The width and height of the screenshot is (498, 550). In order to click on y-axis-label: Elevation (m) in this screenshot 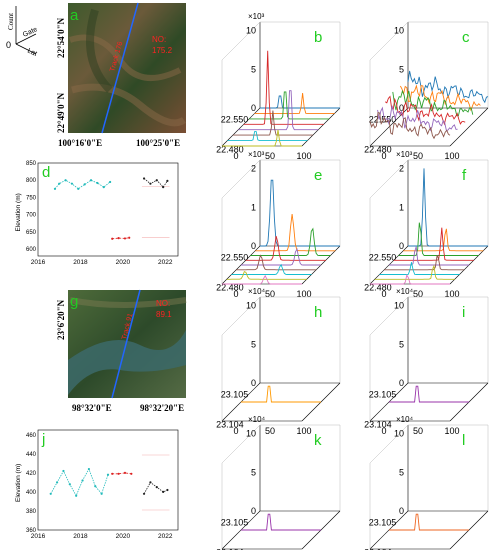, I will do `click(18, 483)`.